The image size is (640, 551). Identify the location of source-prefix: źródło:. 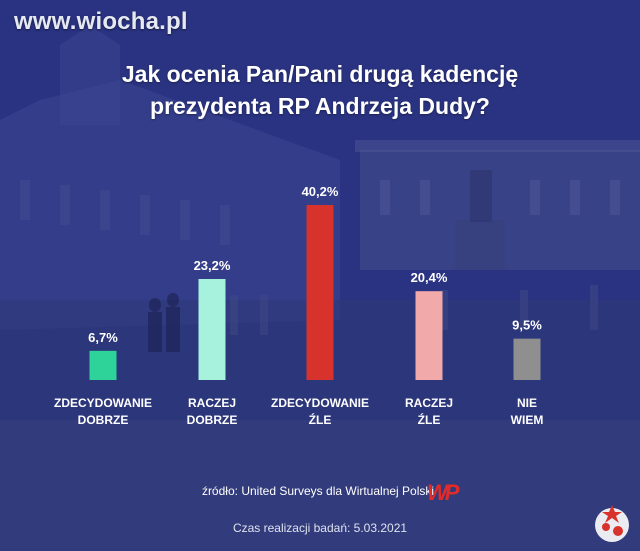
(219, 491).